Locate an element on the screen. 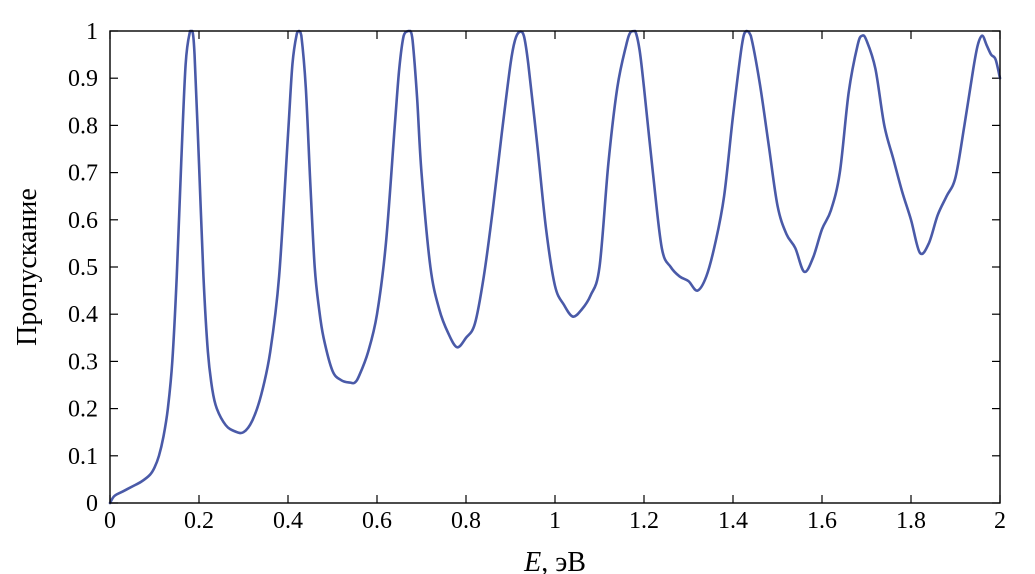 This screenshot has height=574, width=1035. x-tick-label: 1.6 is located at coordinates (822, 521).